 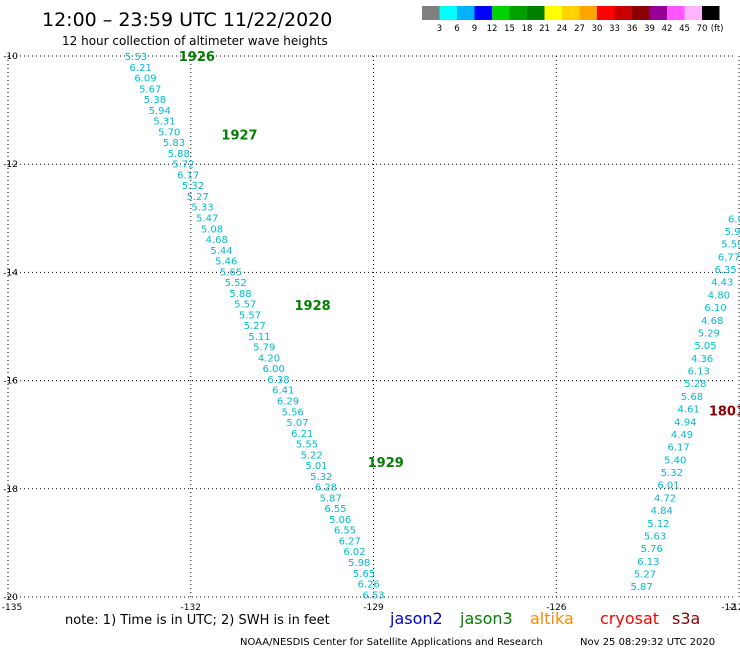 What do you see at coordinates (212, 229) in the screenshot?
I see `wave-height-value: 5.08` at bounding box center [212, 229].